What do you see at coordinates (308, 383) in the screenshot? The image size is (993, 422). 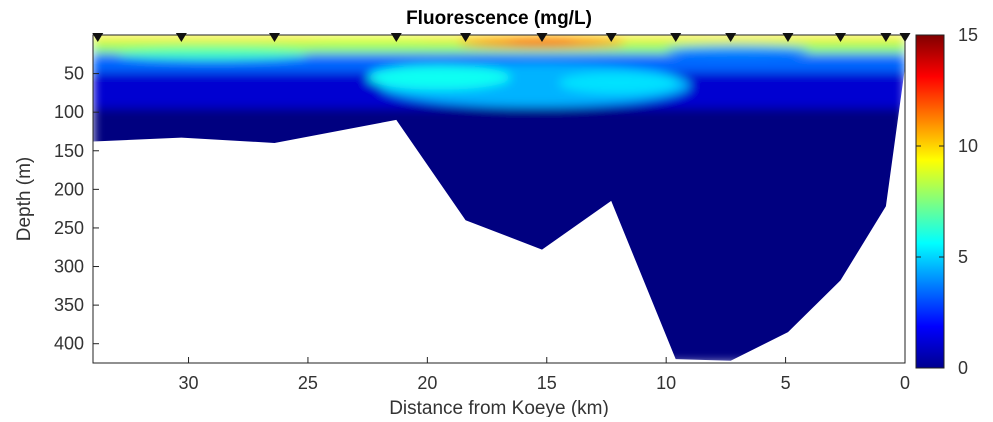 I see `x-tick-label: 25` at bounding box center [308, 383].